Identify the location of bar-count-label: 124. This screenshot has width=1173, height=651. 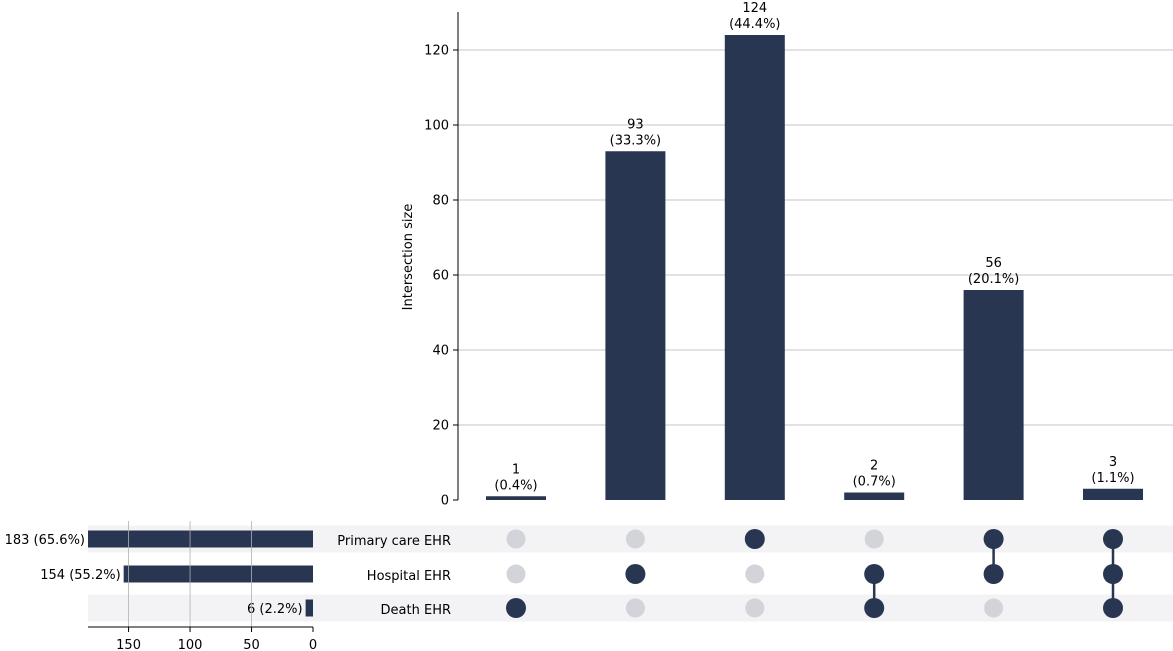
(754, 8).